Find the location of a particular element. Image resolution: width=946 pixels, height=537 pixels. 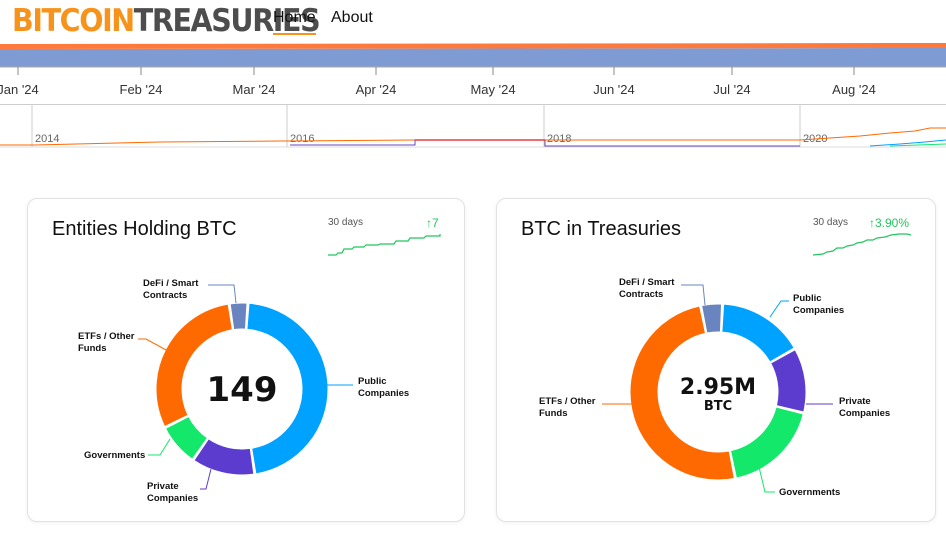

entities-donut-chart: 149 is located at coordinates (242, 389).